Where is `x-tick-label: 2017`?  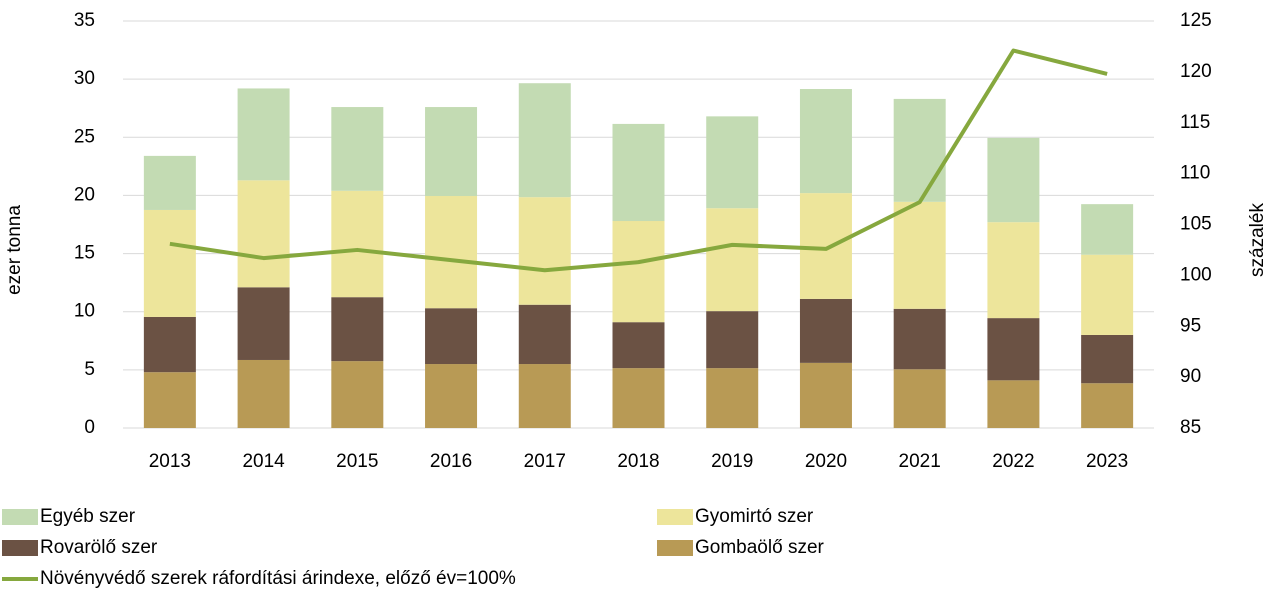
x-tick-label: 2017 is located at coordinates (545, 461).